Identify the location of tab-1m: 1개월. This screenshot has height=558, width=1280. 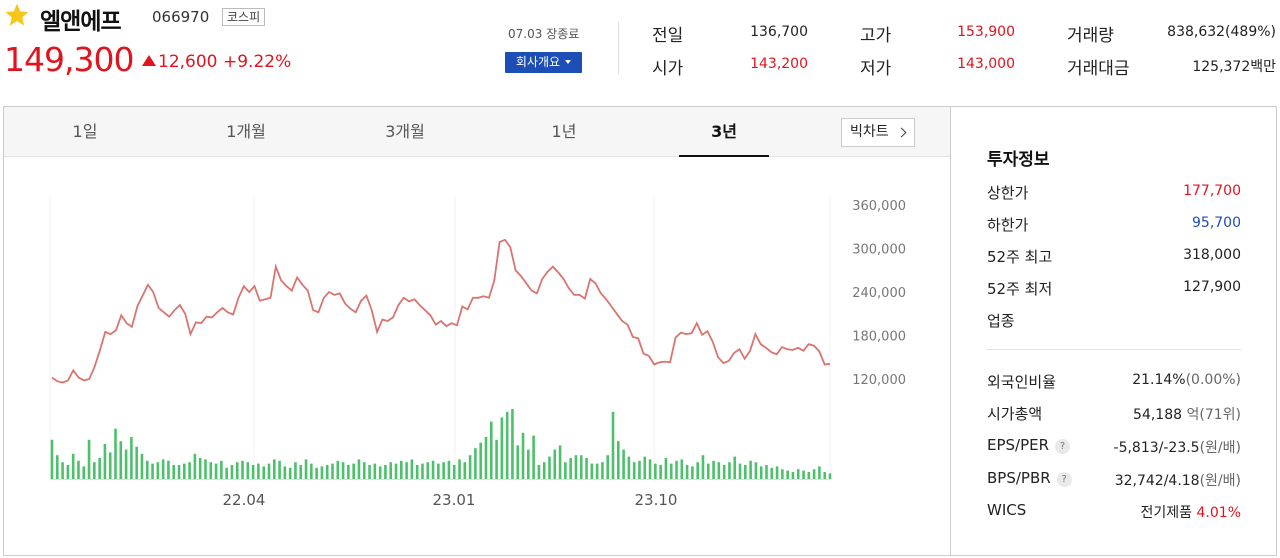
(246, 131).